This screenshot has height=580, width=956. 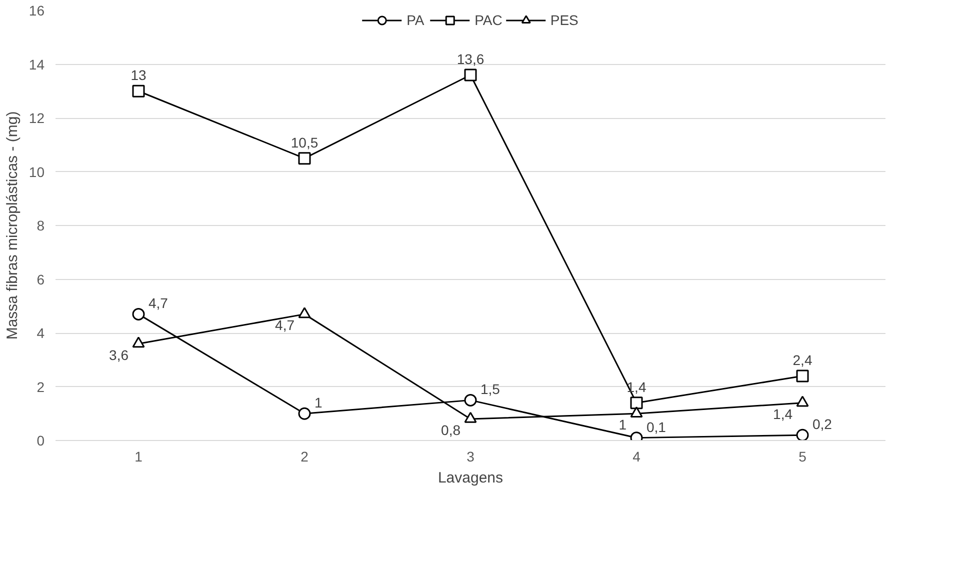 What do you see at coordinates (783, 414) in the screenshot?
I see `data-label: 1,4` at bounding box center [783, 414].